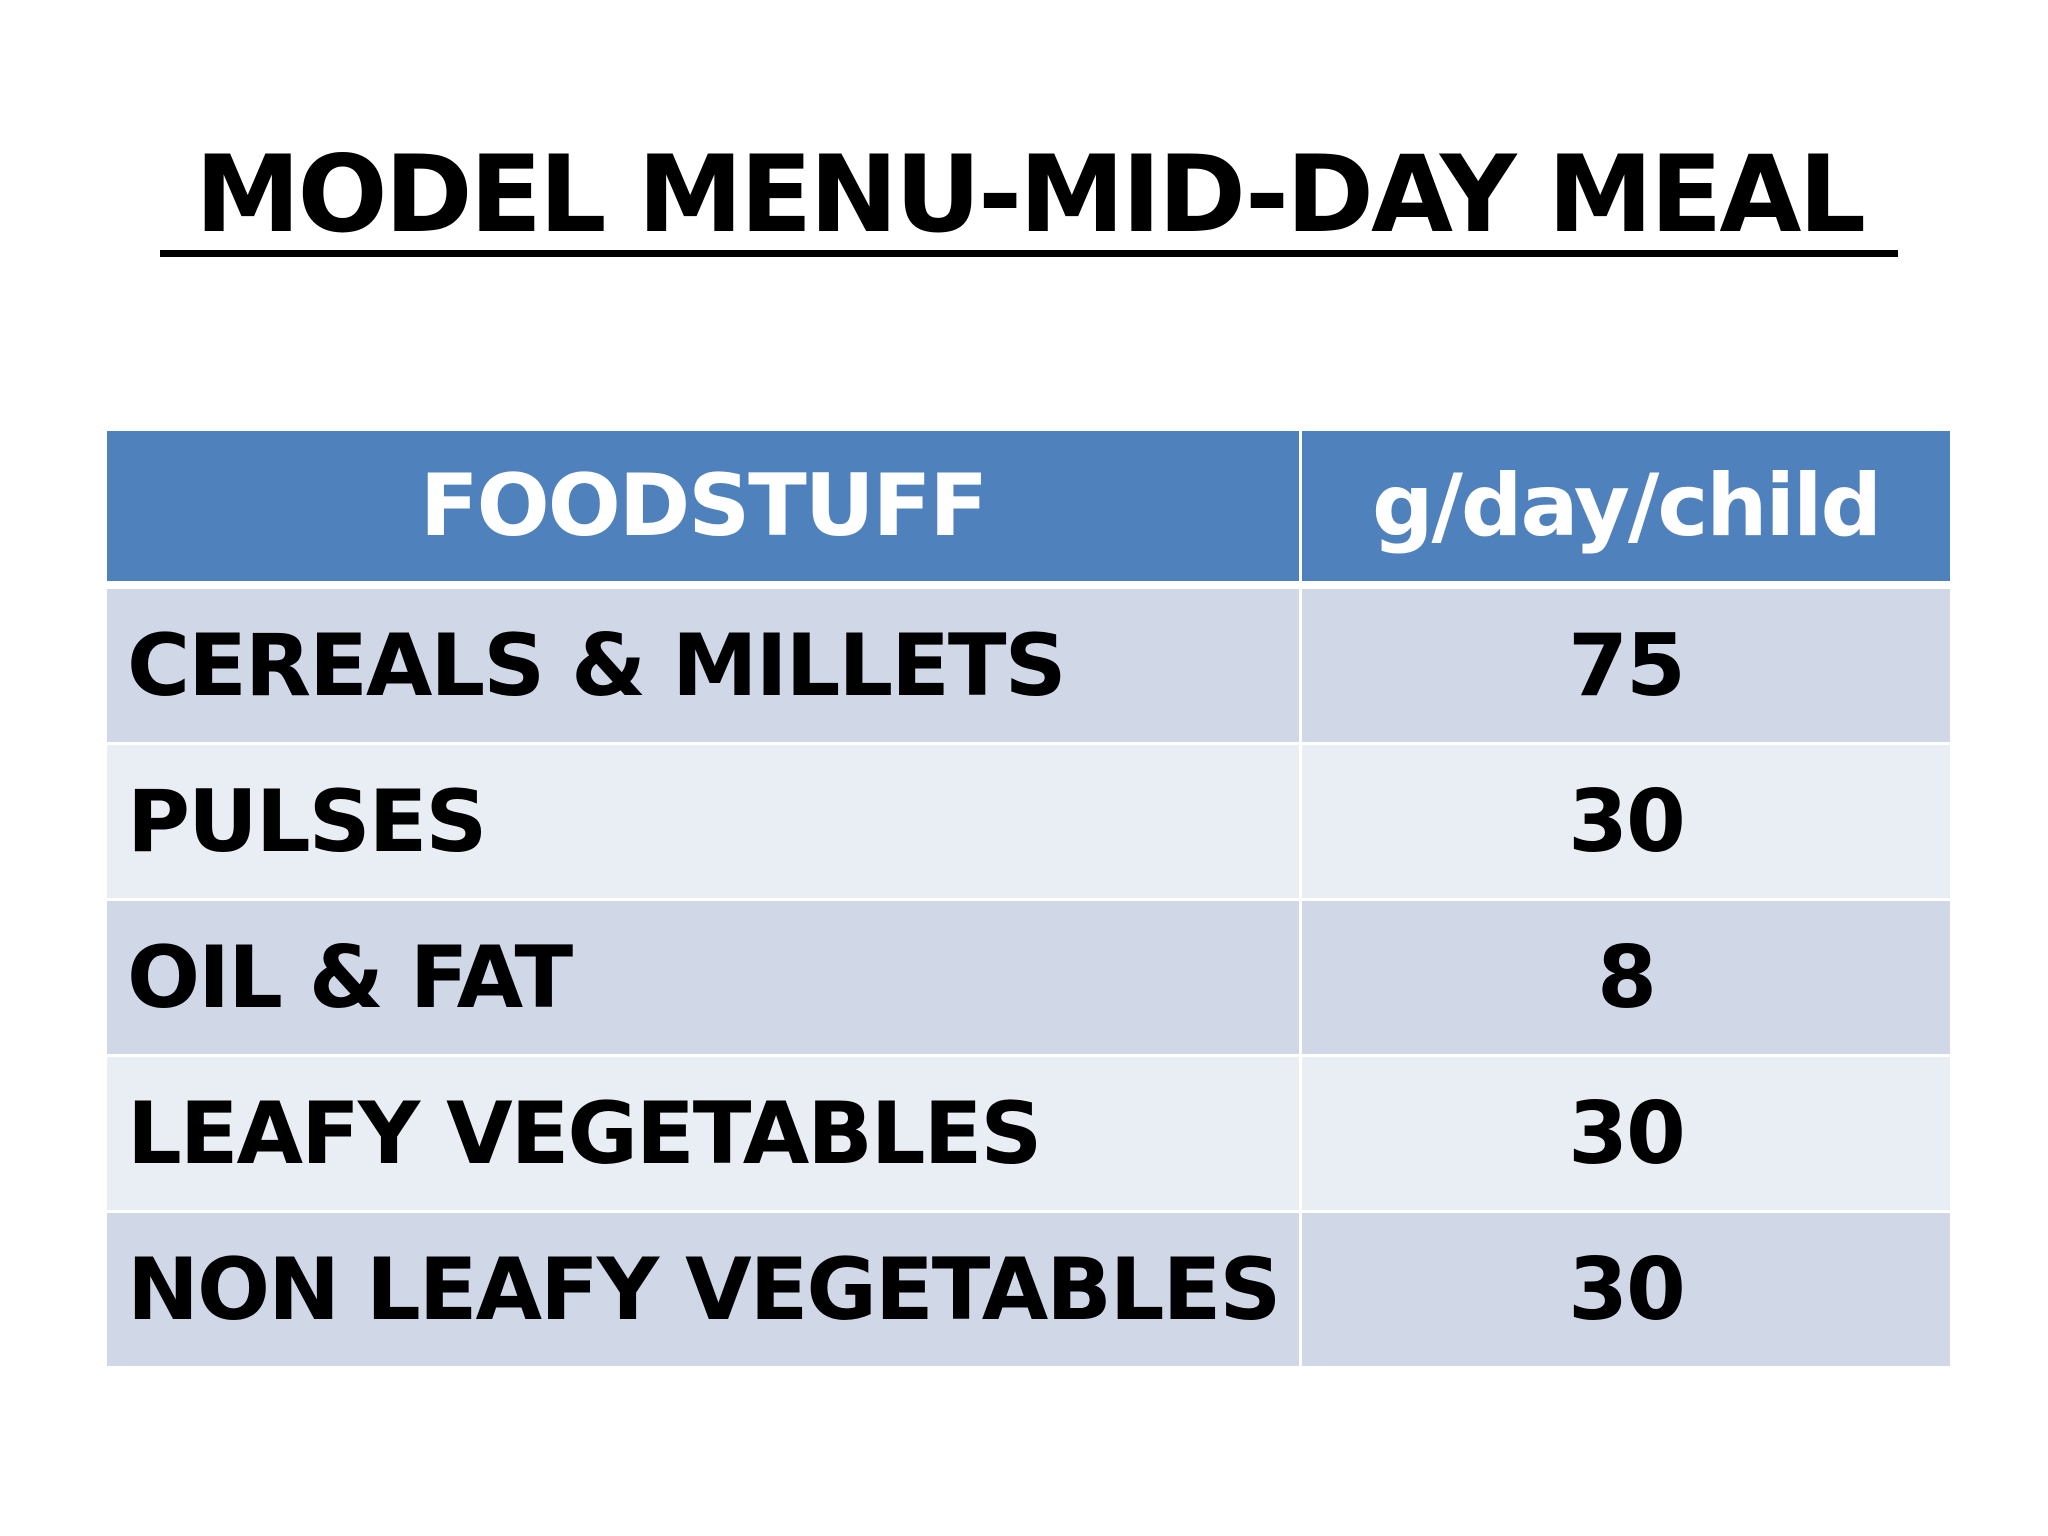 The image size is (2048, 1536). Describe the element at coordinates (703, 1133) in the screenshot. I see `food-cell: LEAFY VEGETABLES` at that location.